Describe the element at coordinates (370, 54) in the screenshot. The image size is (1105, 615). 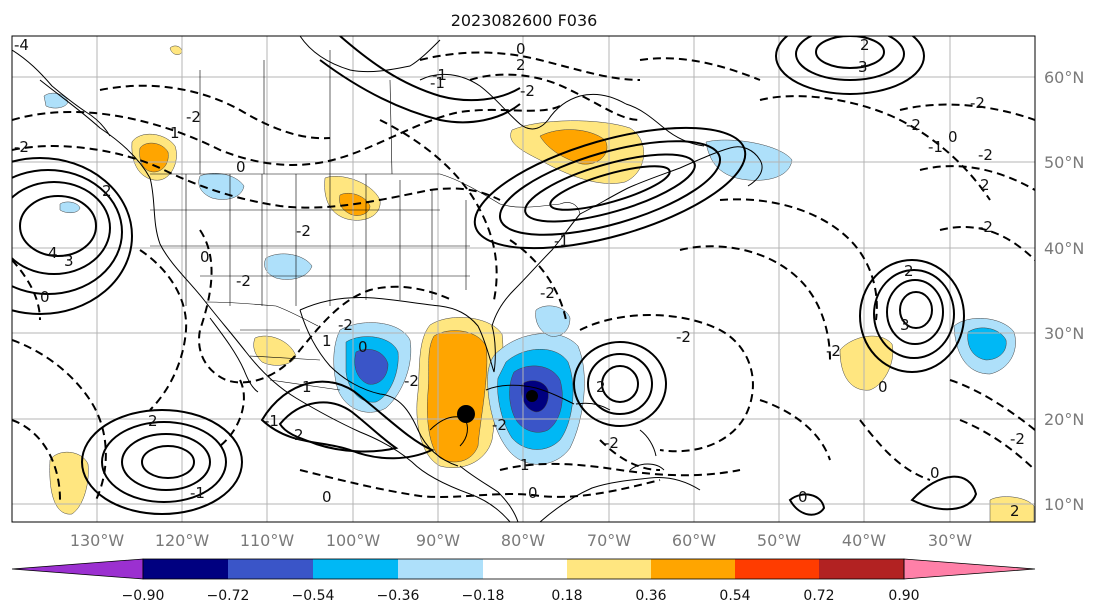
I see `coast-arctic` at that location.